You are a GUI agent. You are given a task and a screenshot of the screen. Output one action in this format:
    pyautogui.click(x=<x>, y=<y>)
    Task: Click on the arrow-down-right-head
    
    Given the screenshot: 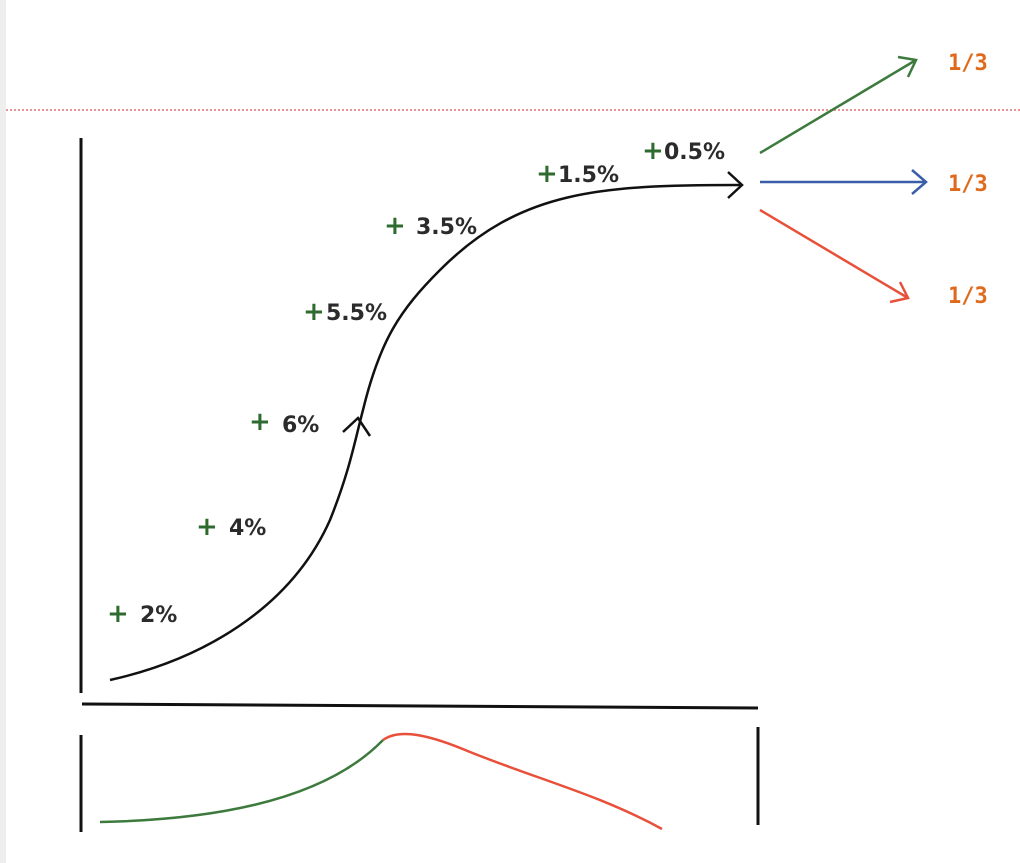 What is the action you would take?
    pyautogui.click(x=899, y=292)
    